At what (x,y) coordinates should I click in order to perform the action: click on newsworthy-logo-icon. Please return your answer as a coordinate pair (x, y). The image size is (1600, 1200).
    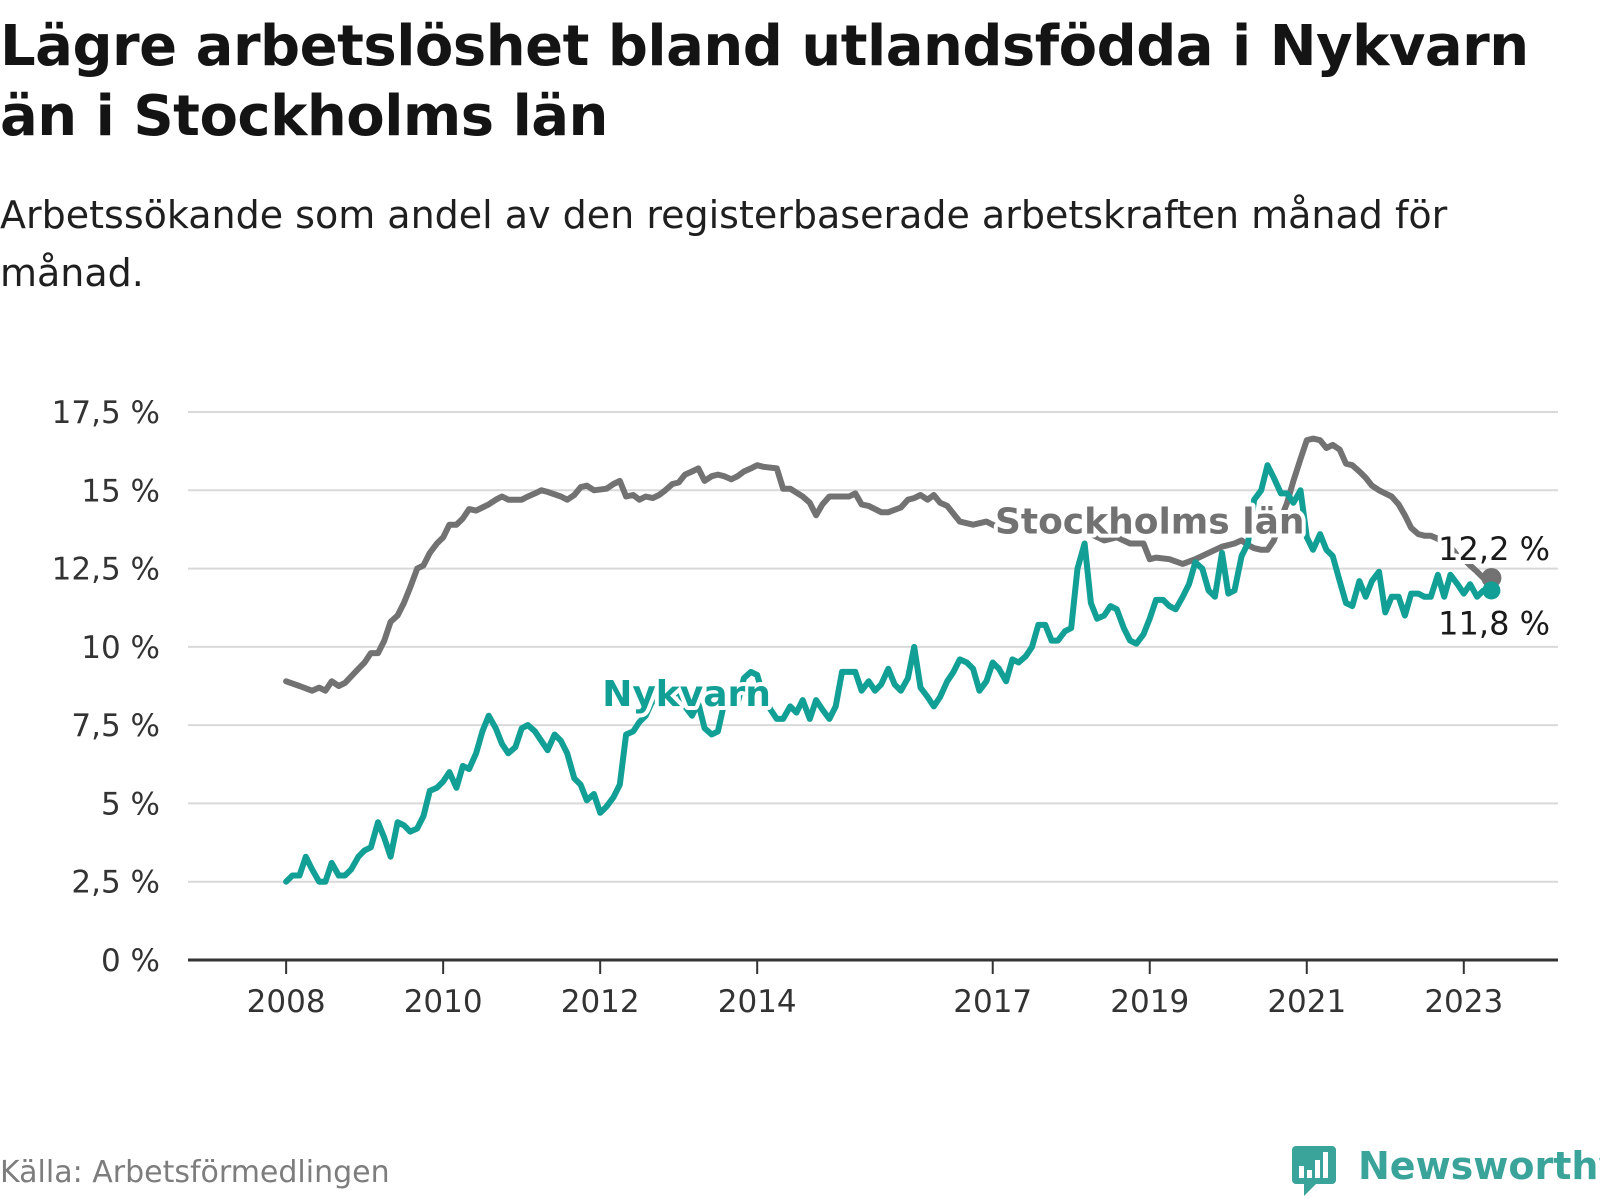
    Looking at the image, I should click on (1314, 1171).